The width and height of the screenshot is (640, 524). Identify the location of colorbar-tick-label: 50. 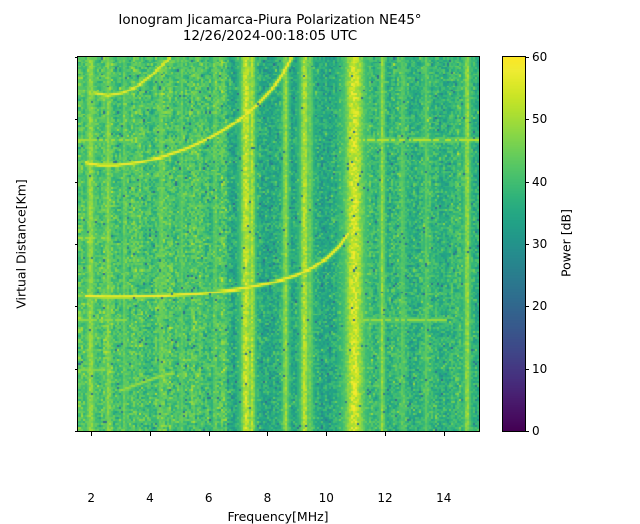
(540, 119).